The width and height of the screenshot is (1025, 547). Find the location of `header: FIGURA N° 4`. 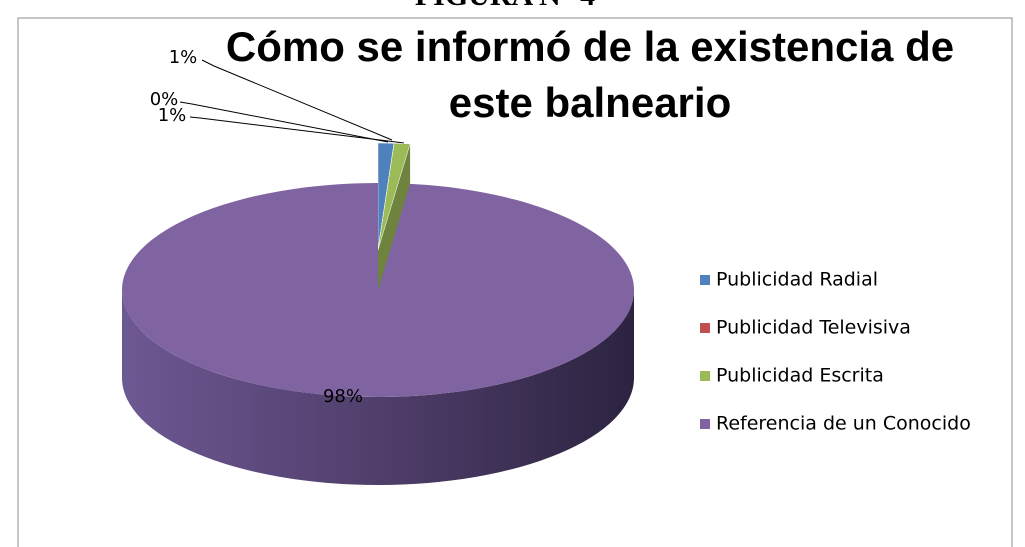

header: FIGURA N° 4 is located at coordinates (505, 6).